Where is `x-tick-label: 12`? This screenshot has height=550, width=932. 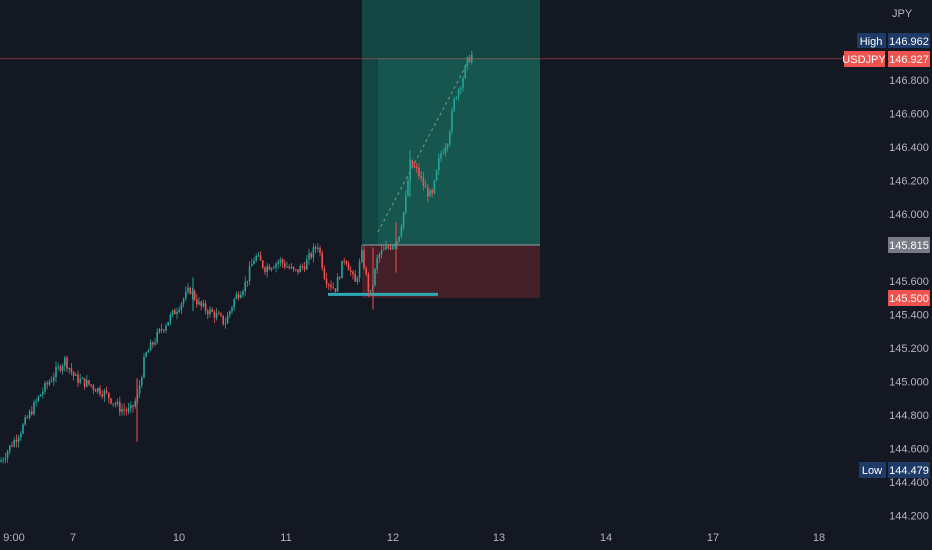
x-tick-label: 12 is located at coordinates (393, 538).